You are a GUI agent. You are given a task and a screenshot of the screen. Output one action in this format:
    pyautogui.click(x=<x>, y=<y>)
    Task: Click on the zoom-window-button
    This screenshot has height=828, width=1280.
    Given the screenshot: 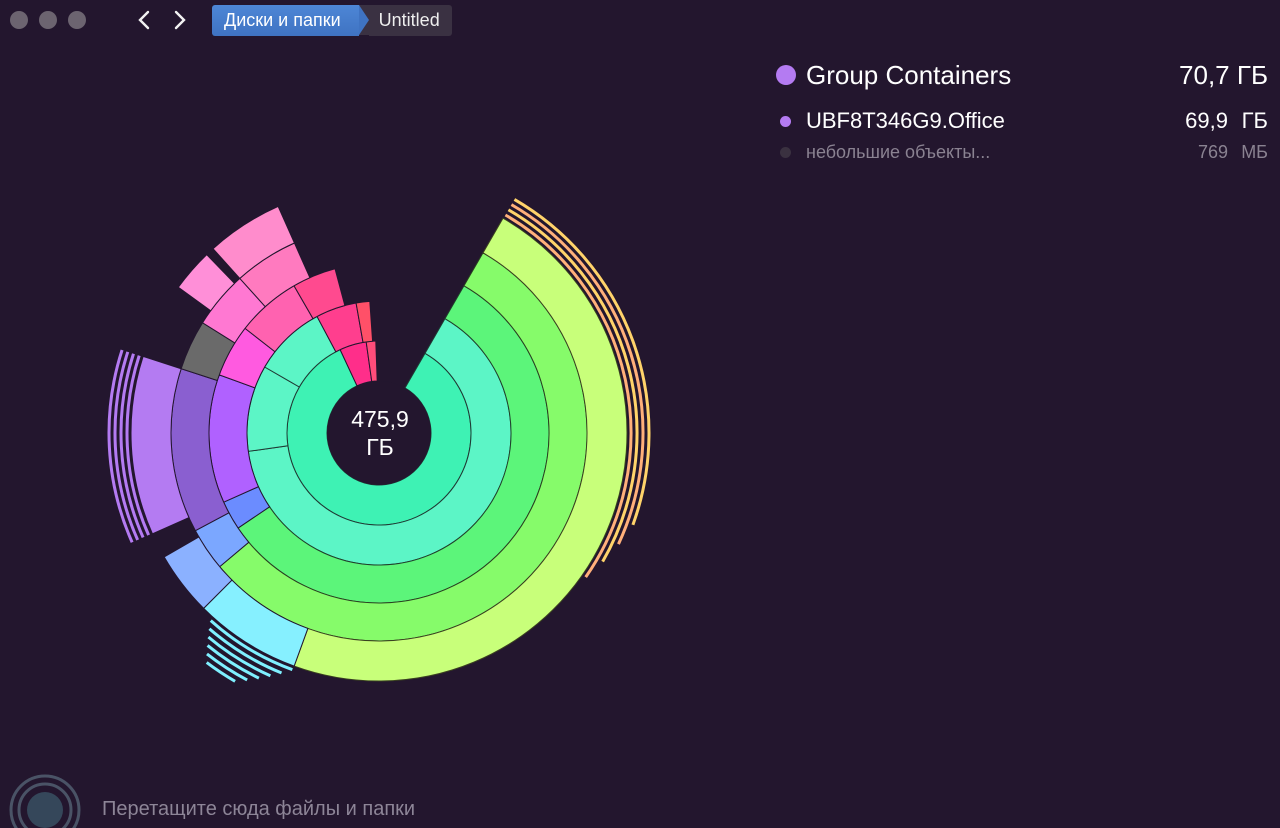 What is the action you would take?
    pyautogui.click(x=77, y=20)
    